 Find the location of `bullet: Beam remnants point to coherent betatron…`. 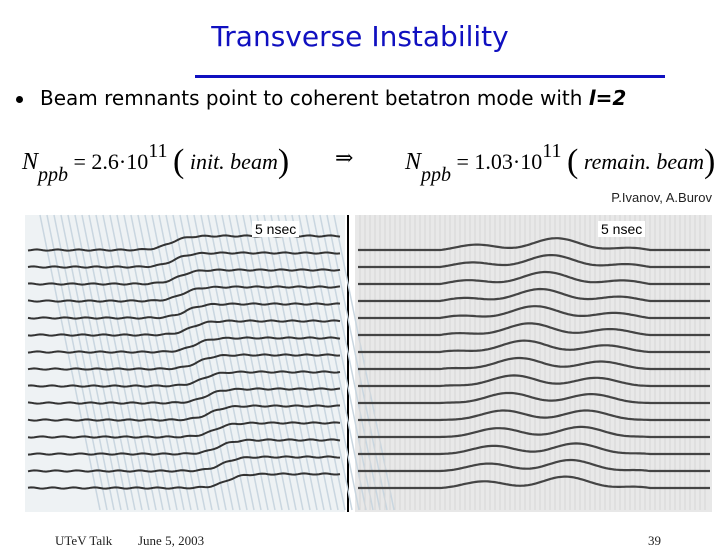

bullet: Beam remnants point to coherent betatron… is located at coordinates (333, 98).